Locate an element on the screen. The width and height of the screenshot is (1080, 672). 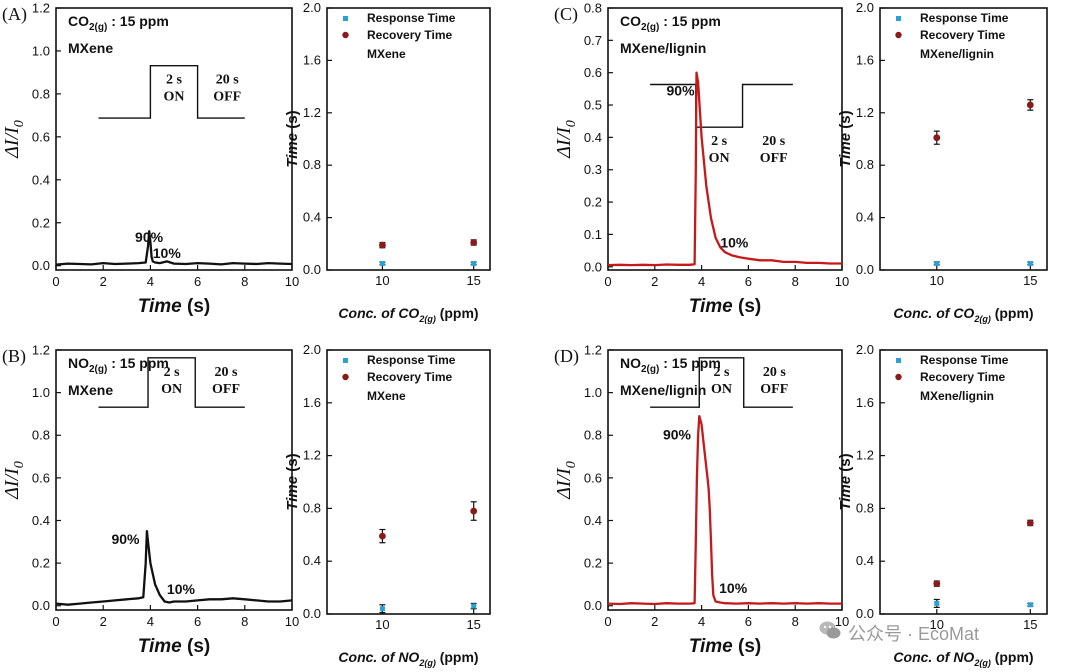
y-axis-name: Time is located at coordinates (292, 493).